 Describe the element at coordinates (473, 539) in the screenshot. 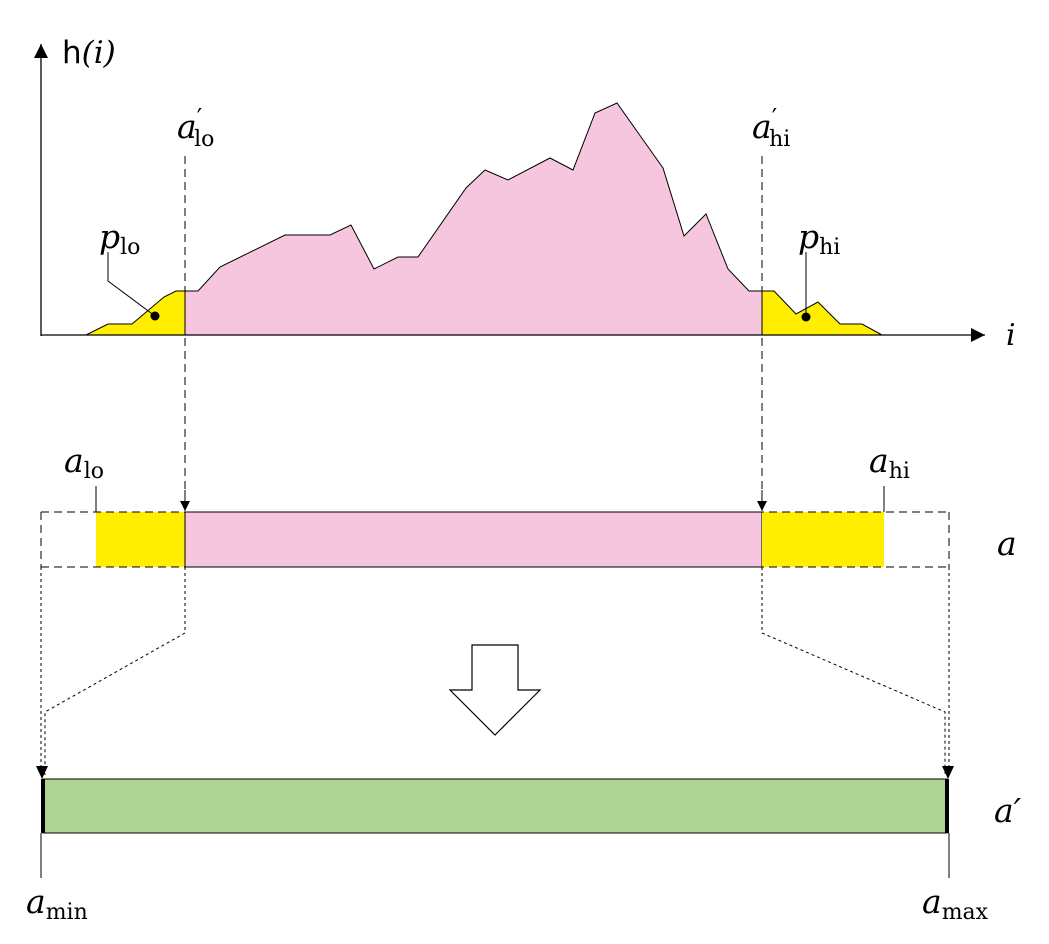

I see `range-bar-a-main` at that location.